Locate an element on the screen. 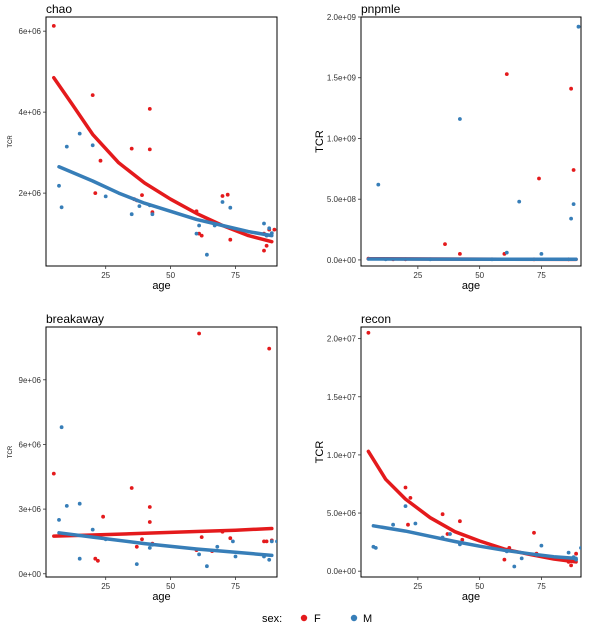  y-tick-label: 1.0e+07 is located at coordinates (342, 455).